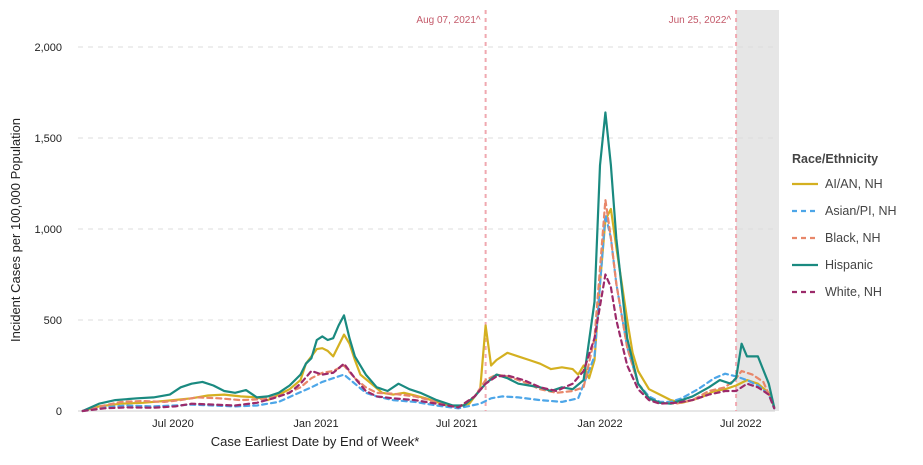 The image size is (923, 465). I want to click on y-axis-ticks: 0 500 1,000 1,500 2,000, so click(48, 230).